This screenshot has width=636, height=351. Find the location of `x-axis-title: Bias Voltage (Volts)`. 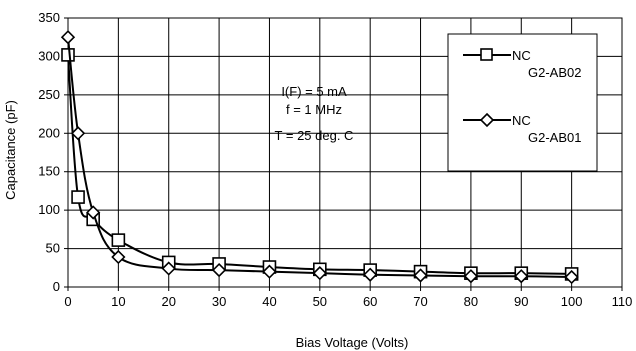

x-axis-title: Bias Voltage (Volts) is located at coordinates (352, 342).